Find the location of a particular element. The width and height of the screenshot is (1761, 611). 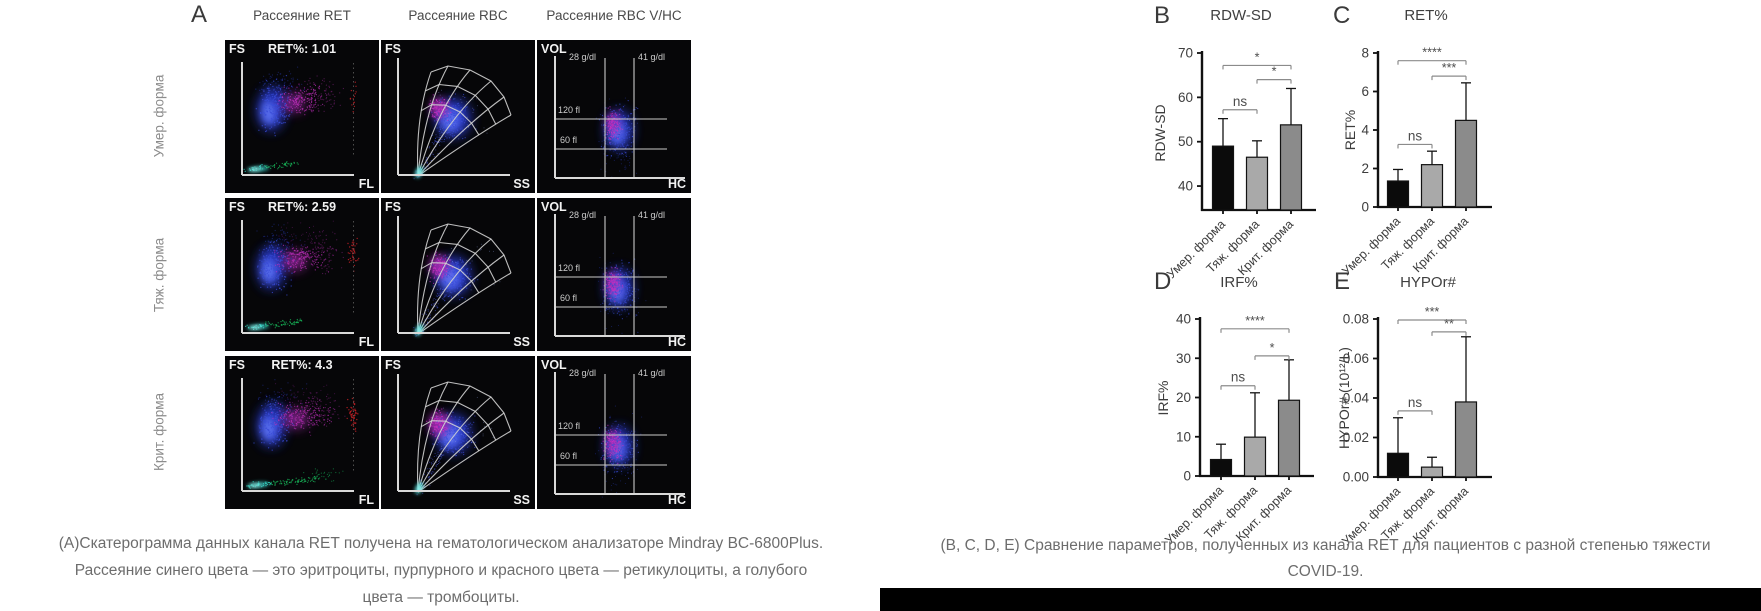

panel-e-letter: E is located at coordinates (1342, 281).